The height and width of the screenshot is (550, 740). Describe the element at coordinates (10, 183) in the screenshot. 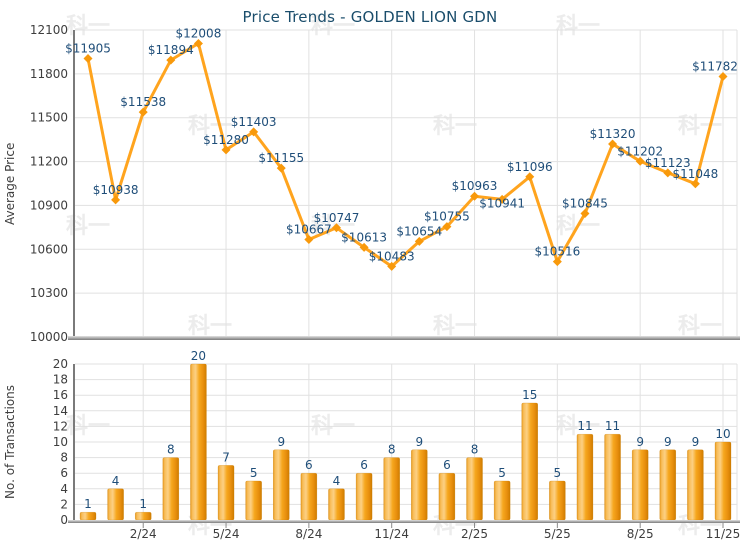

I see `y-axis-title-price: Average Price` at that location.